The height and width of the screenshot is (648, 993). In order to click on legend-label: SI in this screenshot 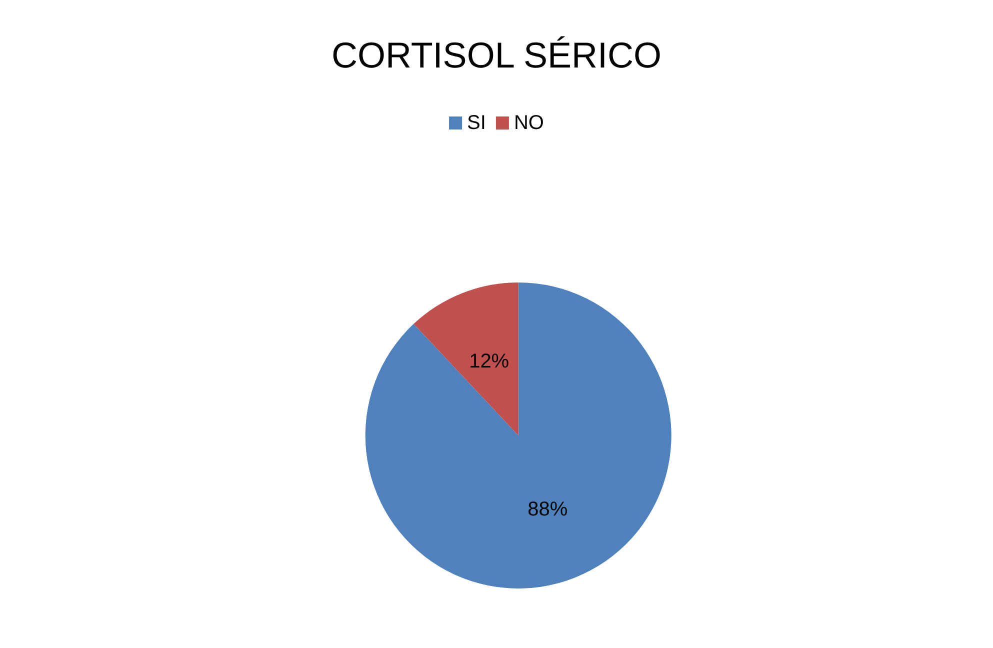, I will do `click(476, 123)`.